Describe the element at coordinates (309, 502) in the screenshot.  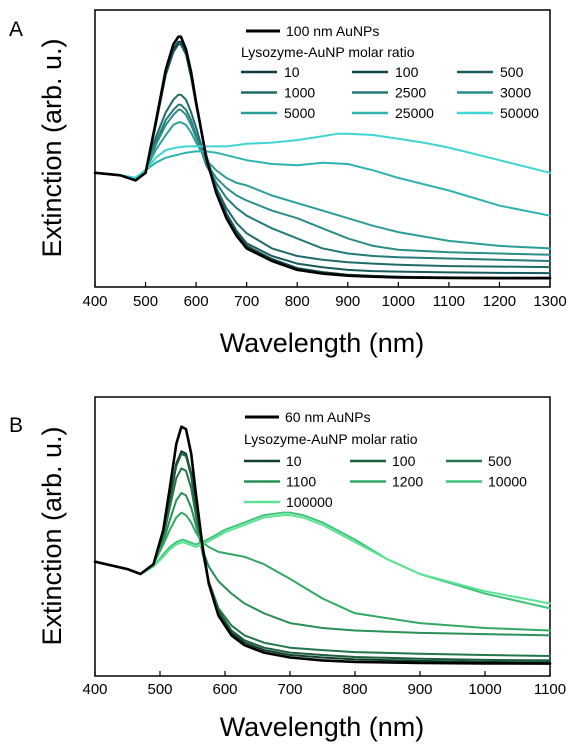
I see `legend-label: 100000` at that location.